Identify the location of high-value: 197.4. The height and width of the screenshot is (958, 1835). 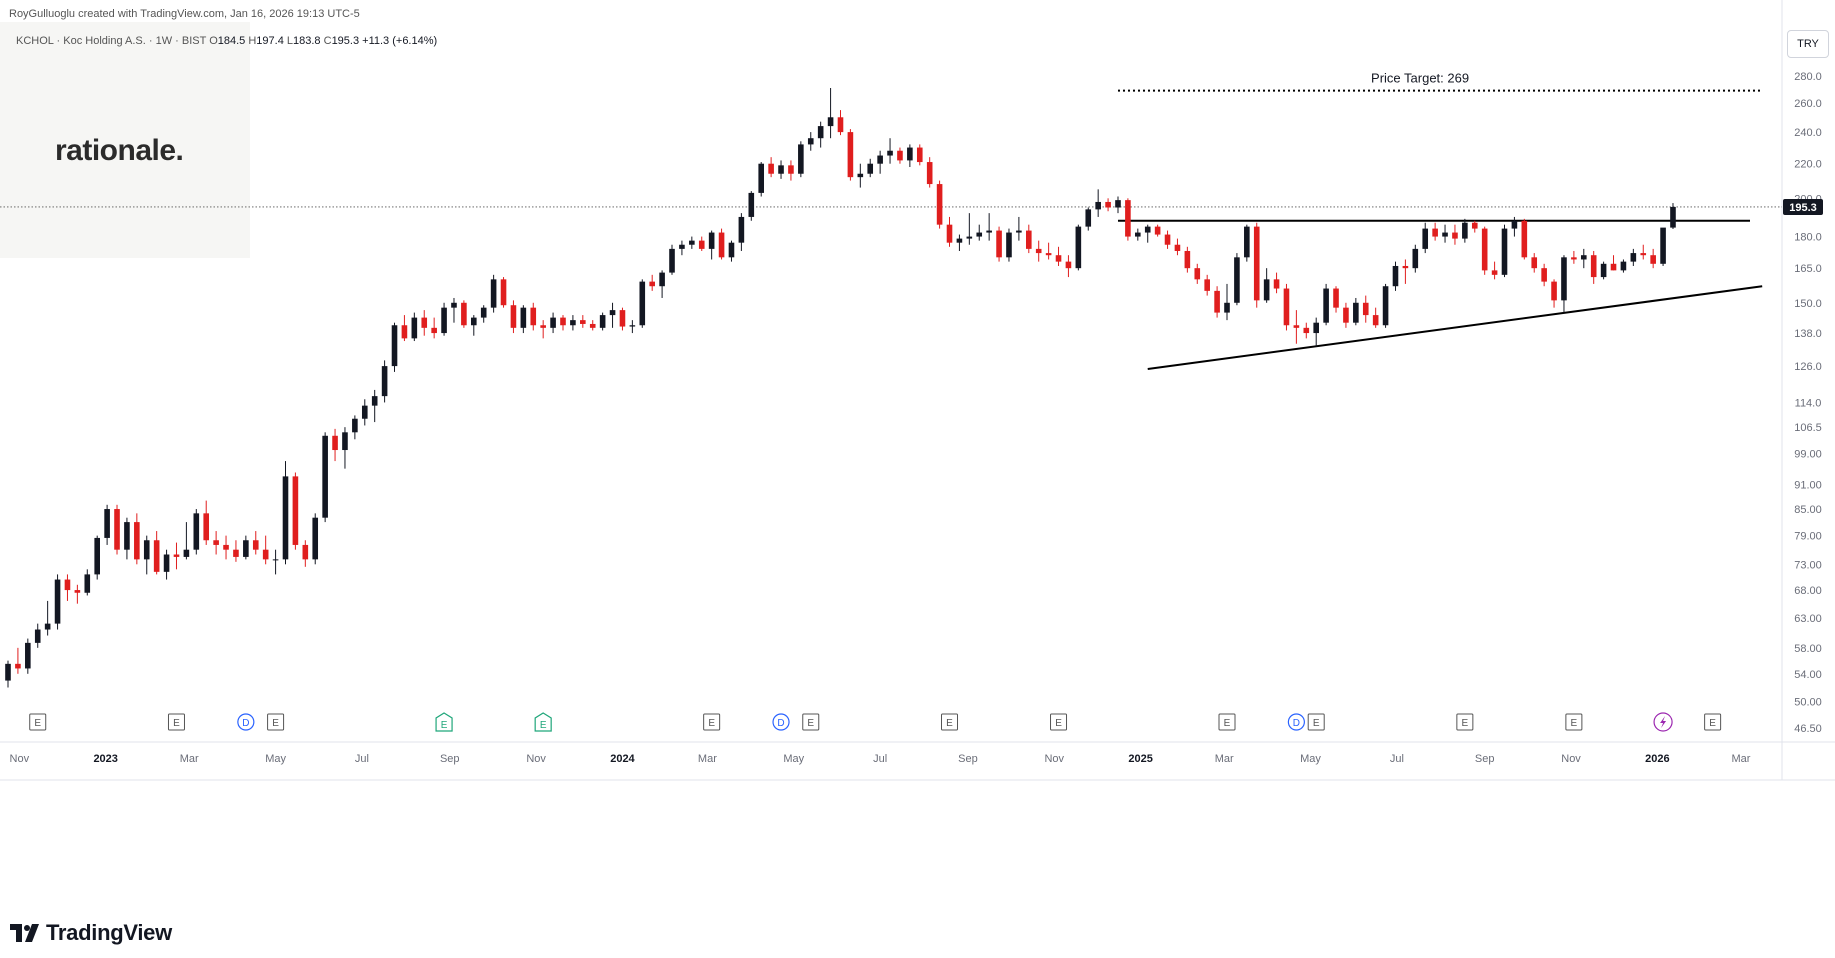
(270, 41).